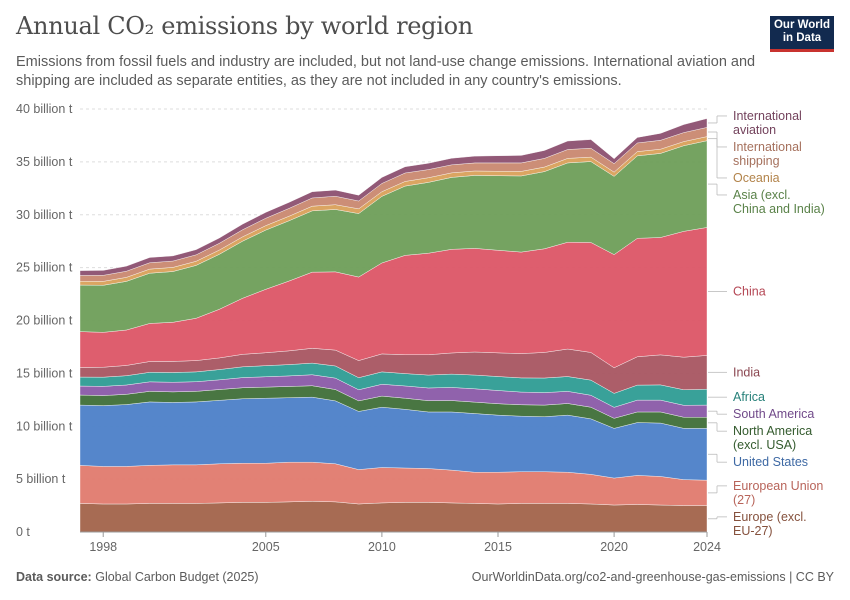 The image size is (850, 600). Describe the element at coordinates (773, 414) in the screenshot. I see `legend-label: South America` at that location.